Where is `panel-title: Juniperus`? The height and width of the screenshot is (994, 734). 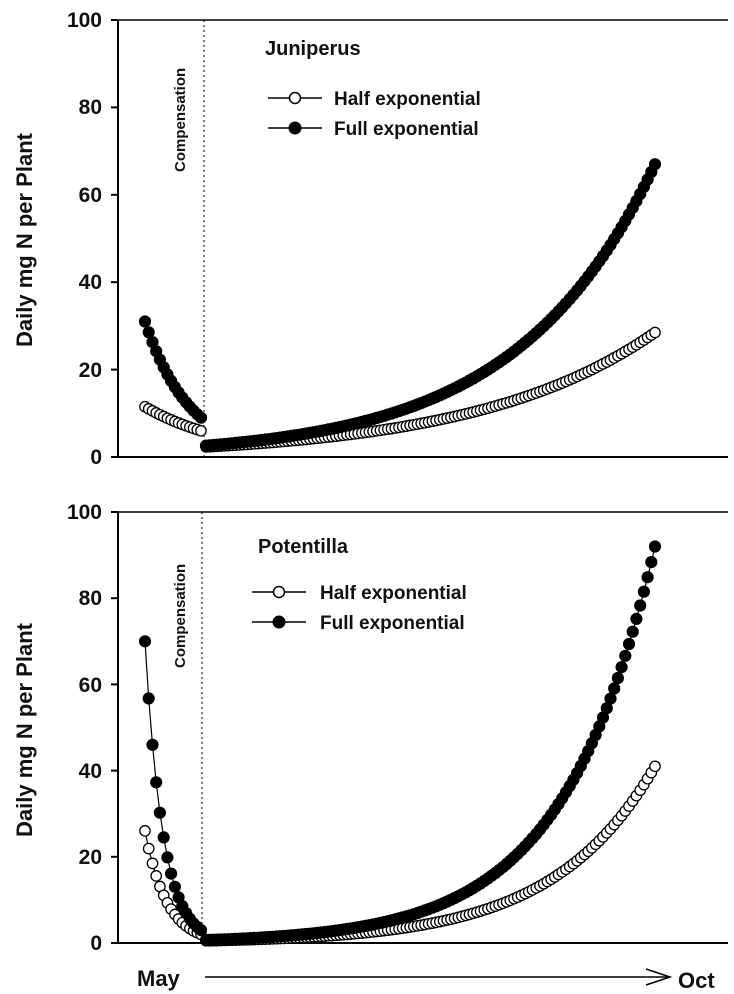
panel-title: Juniperus is located at coordinates (313, 49).